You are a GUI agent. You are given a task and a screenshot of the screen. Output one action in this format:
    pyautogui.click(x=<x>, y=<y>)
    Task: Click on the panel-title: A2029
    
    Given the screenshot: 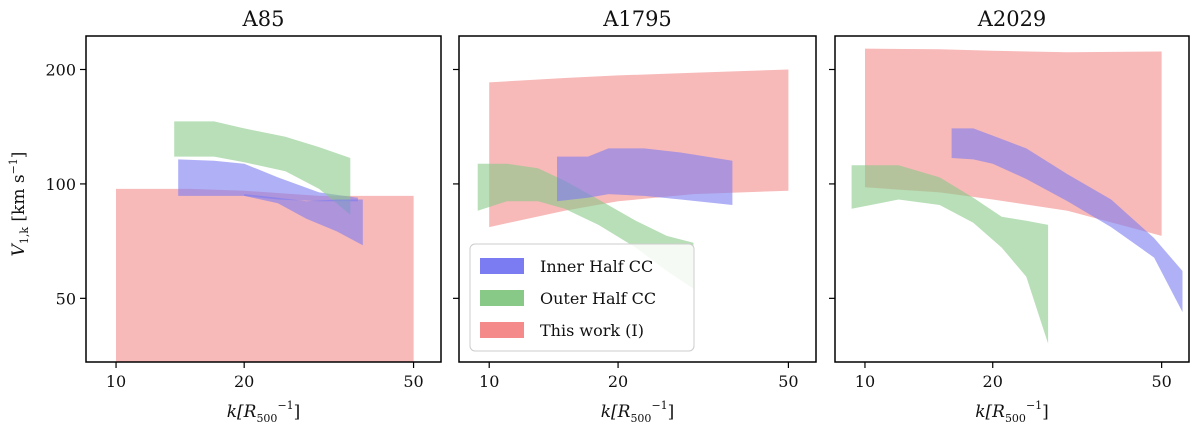 What is the action you would take?
    pyautogui.click(x=1012, y=19)
    